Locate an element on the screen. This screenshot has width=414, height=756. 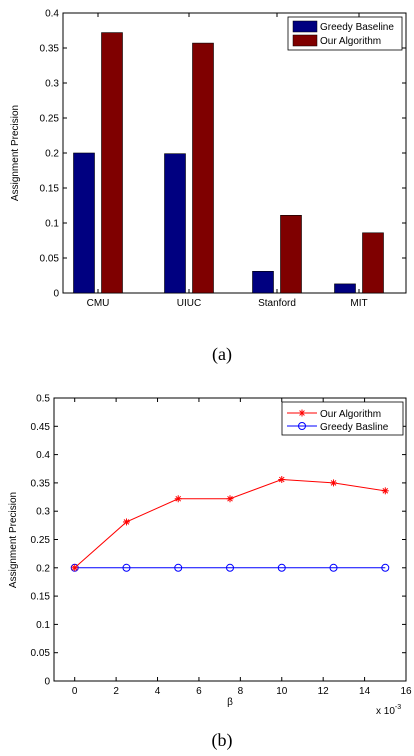
legend-swatch-our-algorithm is located at coordinates (305, 40).